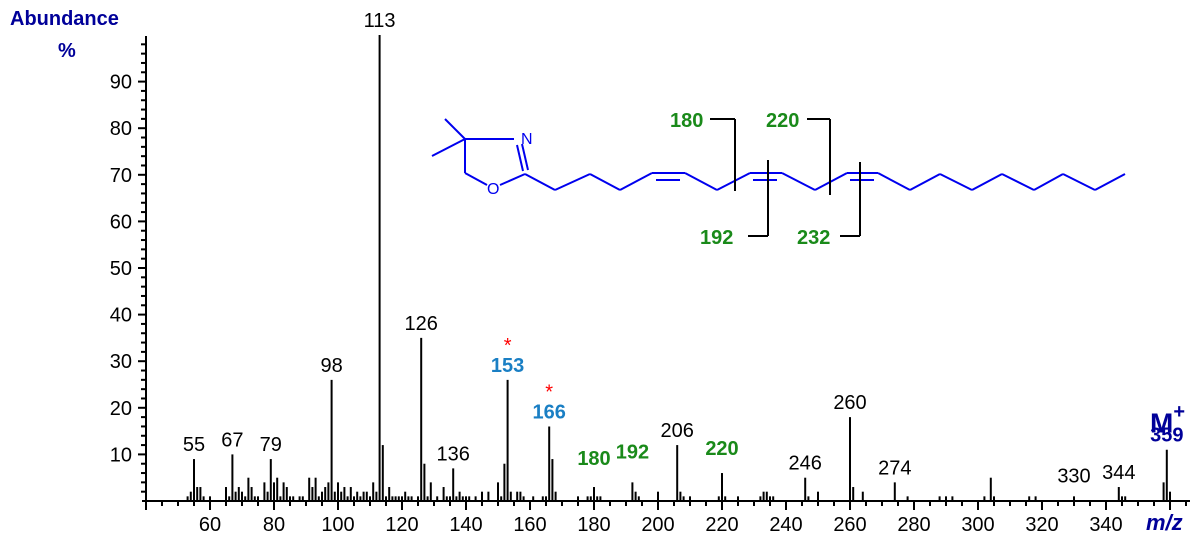 Image resolution: width=1203 pixels, height=541 pixels. What do you see at coordinates (121, 83) in the screenshot?
I see `y-tick-label: 90` at bounding box center [121, 83].